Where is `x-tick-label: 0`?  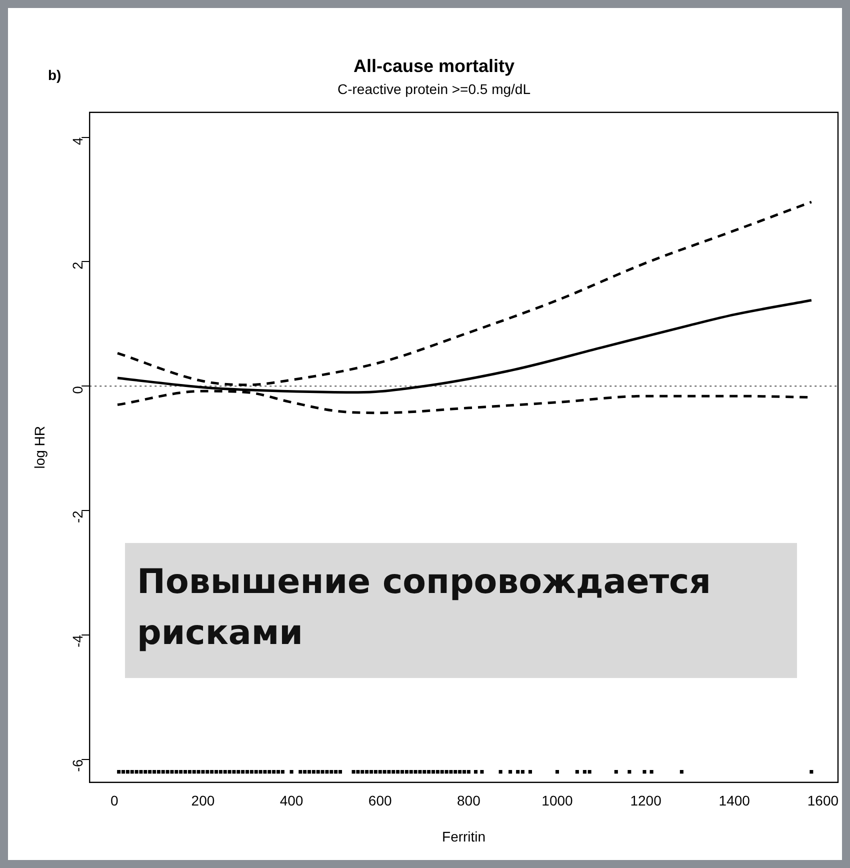
x-tick-label: 0 is located at coordinates (114, 800).